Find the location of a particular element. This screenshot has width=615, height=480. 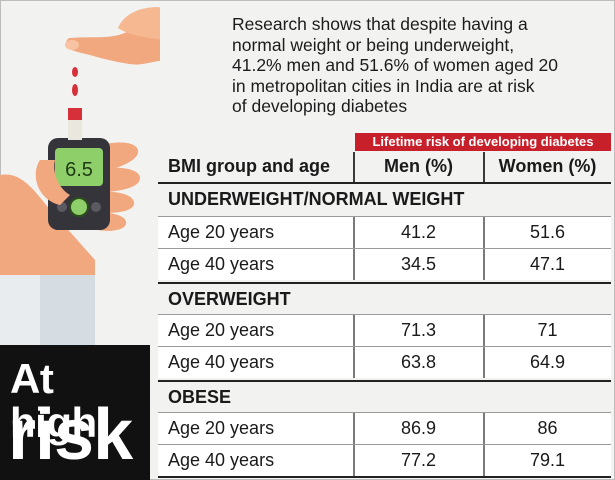

table-row: Age 40 years 77.2 79.1 is located at coordinates (384, 460).